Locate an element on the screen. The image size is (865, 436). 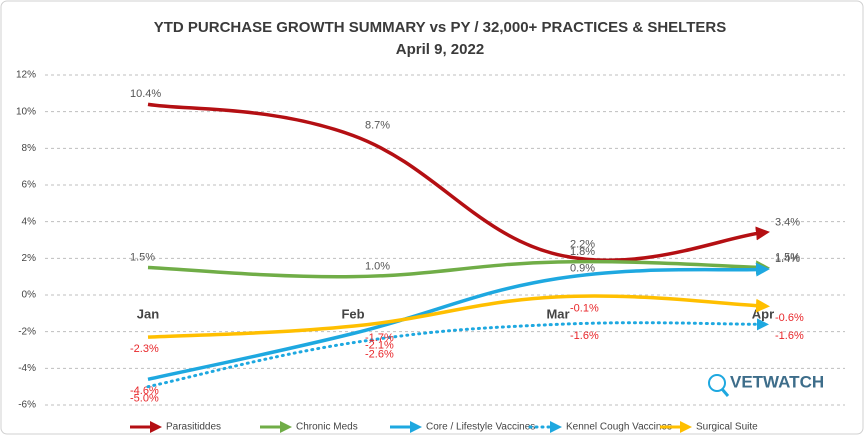
legend-label: Kennel Cough Vaccines is located at coordinates (619, 427).